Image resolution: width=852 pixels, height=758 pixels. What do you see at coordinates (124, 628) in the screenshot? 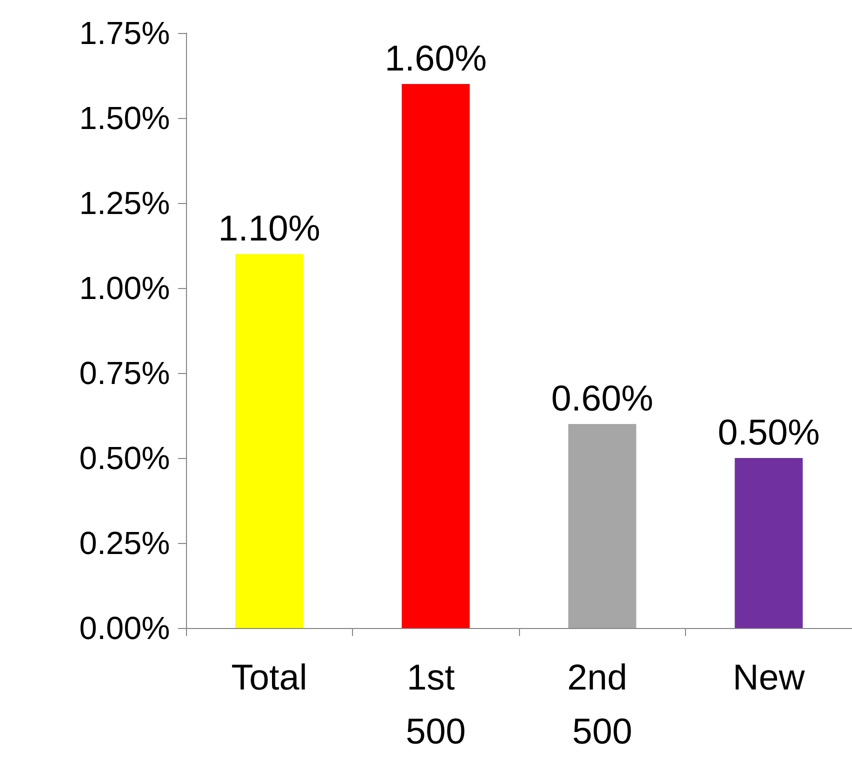
I see `y-tick-label: 0.00%` at bounding box center [124, 628].